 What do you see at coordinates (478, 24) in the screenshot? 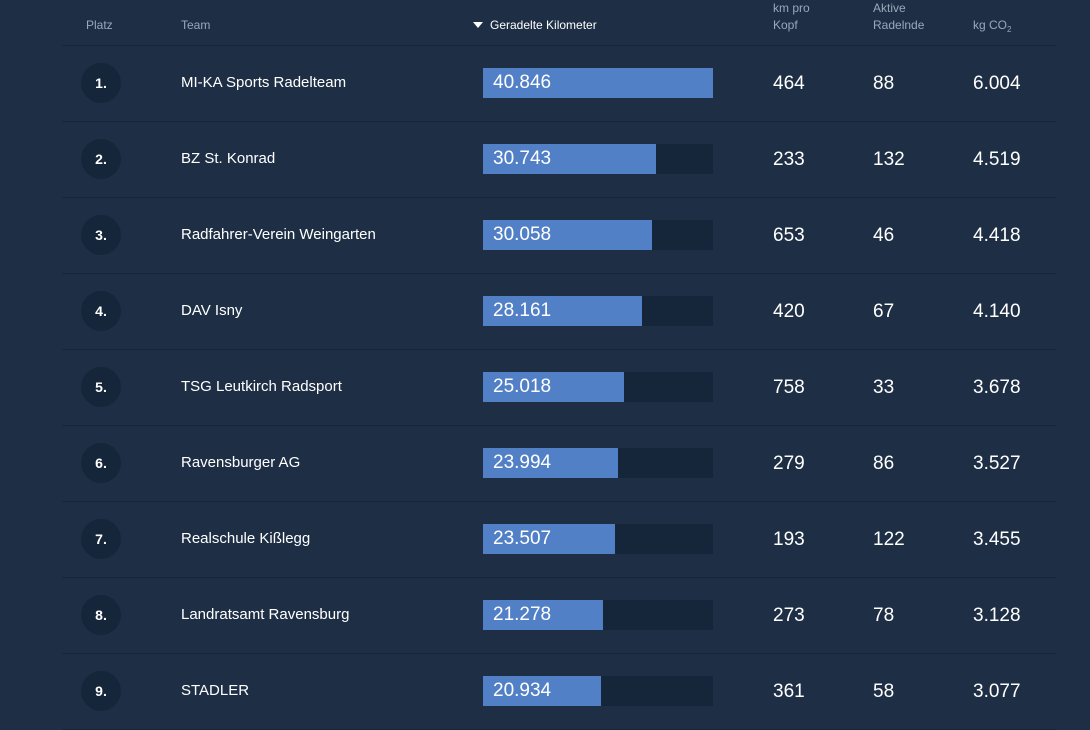
I see `sort-descending-icon` at bounding box center [478, 24].